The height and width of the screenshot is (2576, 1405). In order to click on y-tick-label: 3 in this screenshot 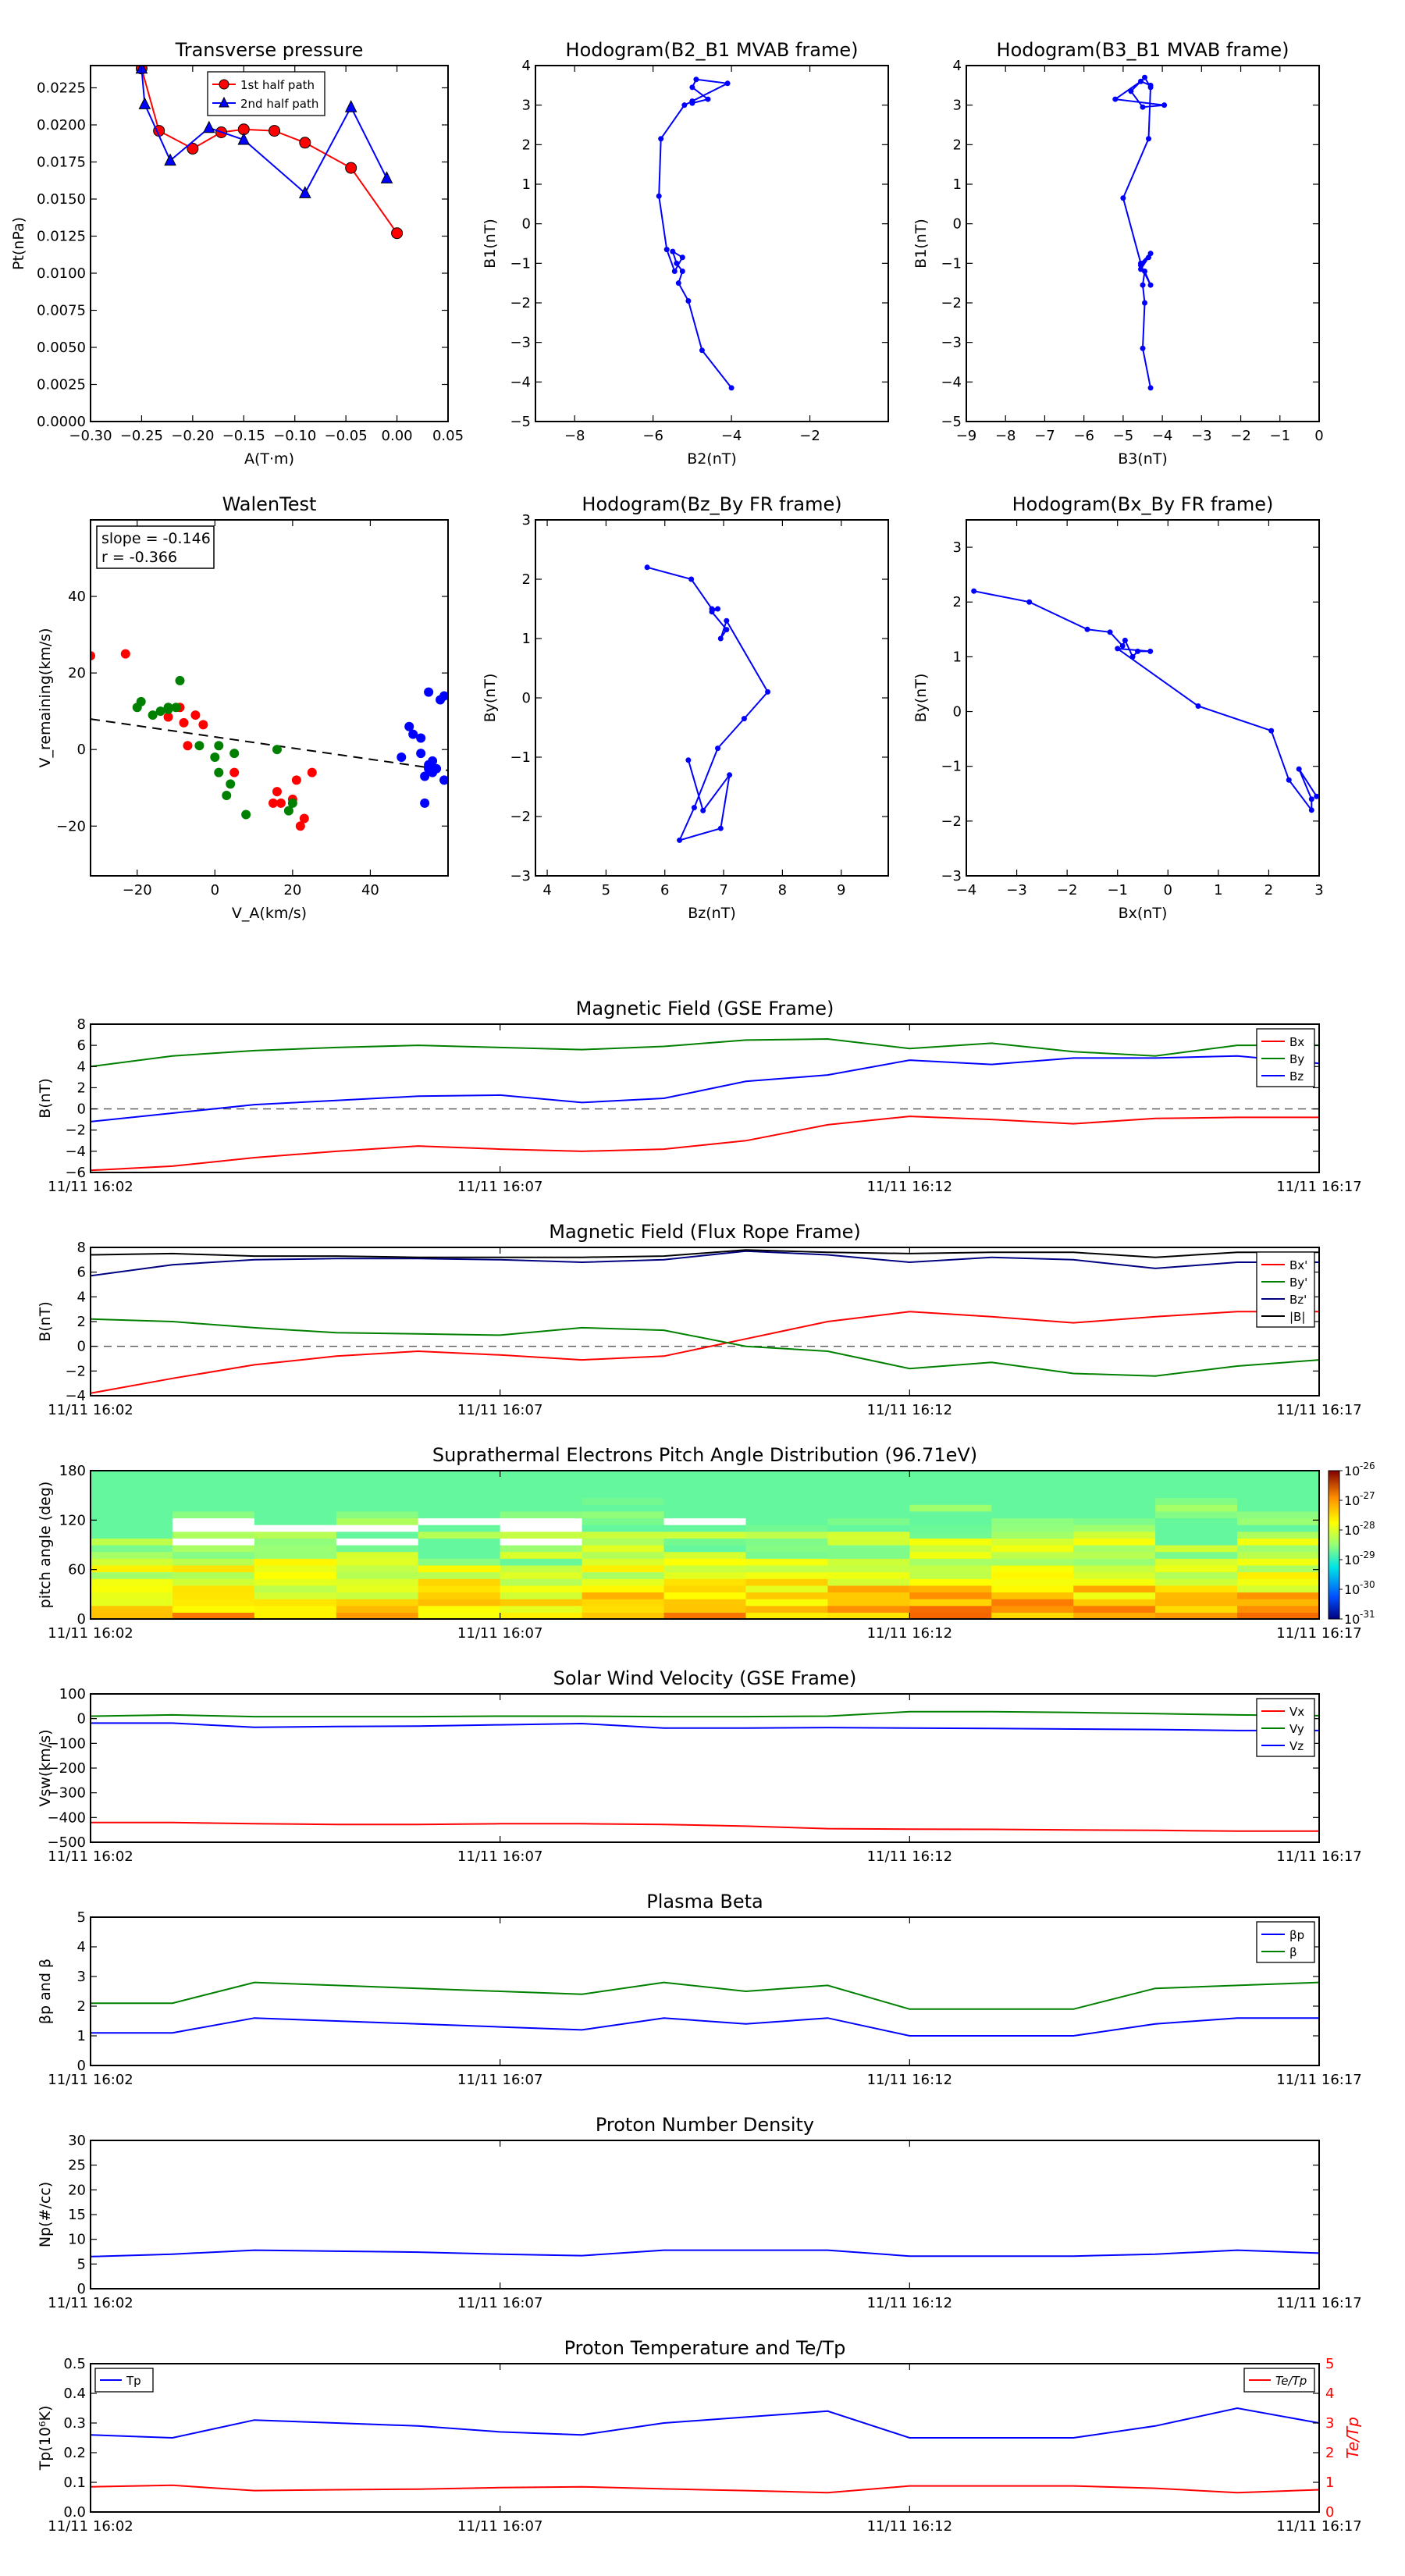, I will do `click(958, 106)`.